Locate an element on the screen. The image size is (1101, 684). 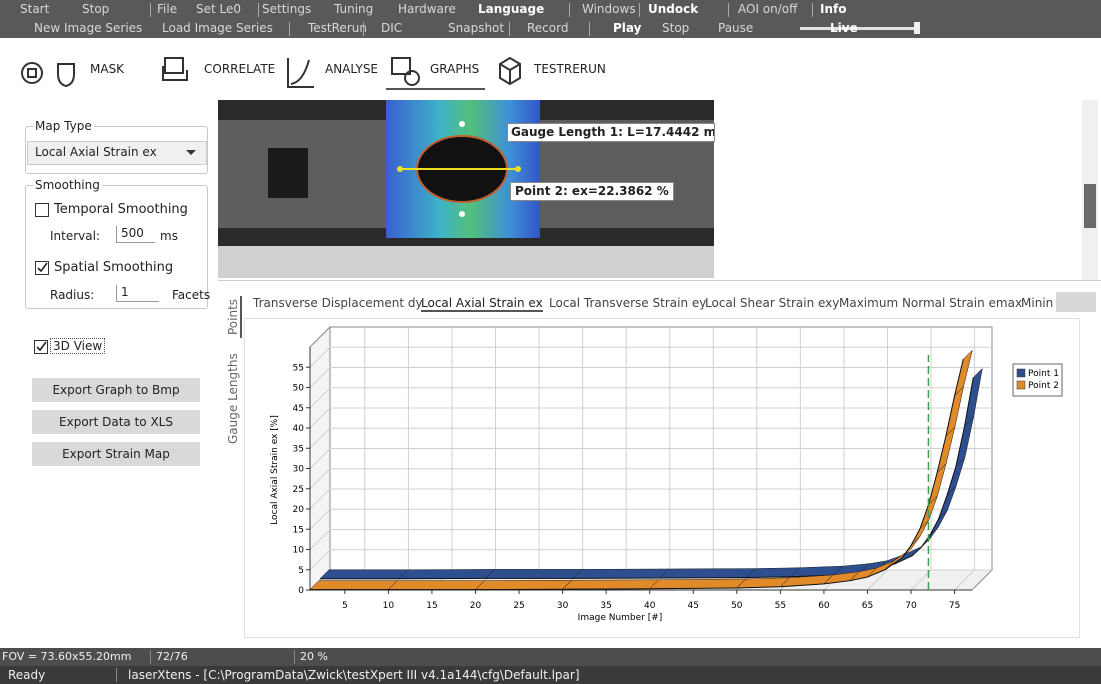
smoothing-group is located at coordinates (116, 247).